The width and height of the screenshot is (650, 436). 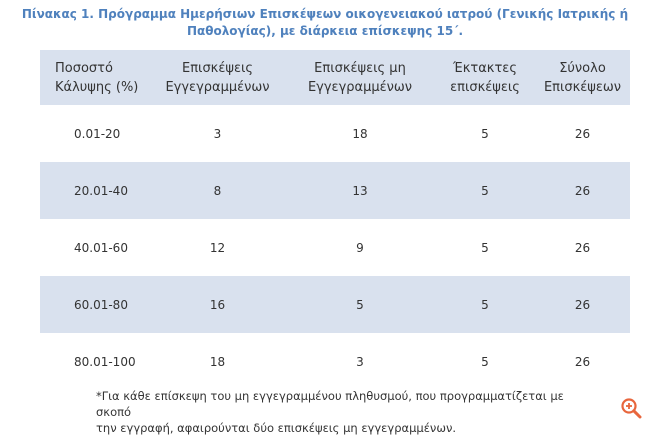 What do you see at coordinates (217, 247) in the screenshot?
I see `cell-registered: 12` at bounding box center [217, 247].